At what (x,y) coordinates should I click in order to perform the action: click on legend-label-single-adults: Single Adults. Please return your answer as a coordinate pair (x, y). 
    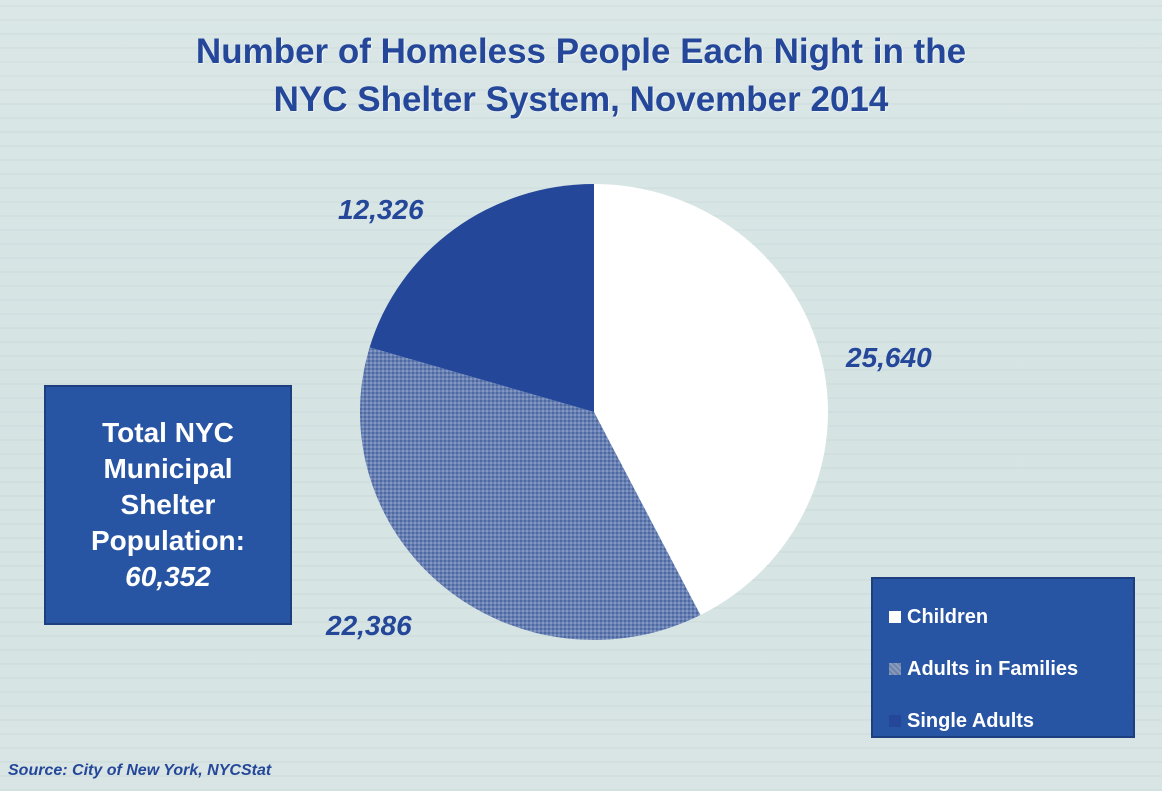
    Looking at the image, I should click on (971, 720).